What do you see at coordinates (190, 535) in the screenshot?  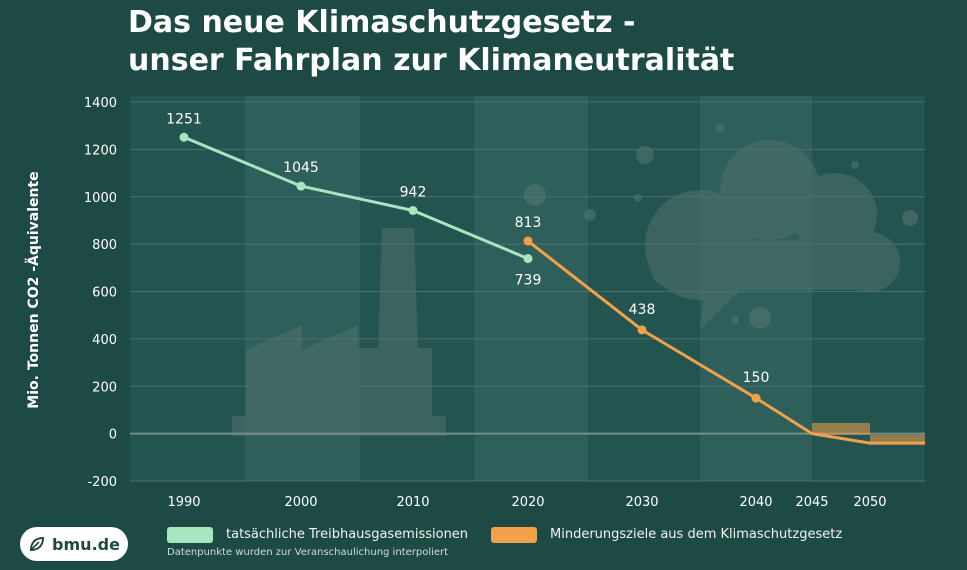 I see `legend-swatch-actual` at bounding box center [190, 535].